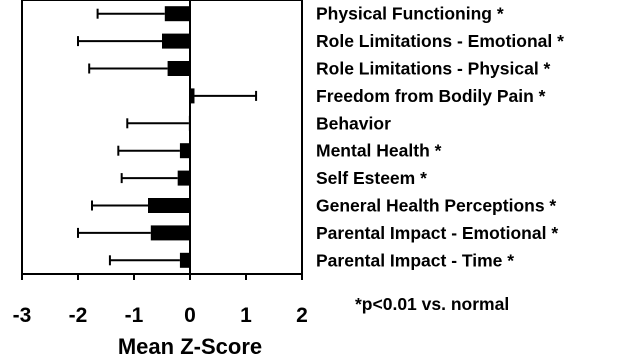 This screenshot has height=360, width=631. I want to click on category-label: Role Limitations - Physical *, so click(433, 69).